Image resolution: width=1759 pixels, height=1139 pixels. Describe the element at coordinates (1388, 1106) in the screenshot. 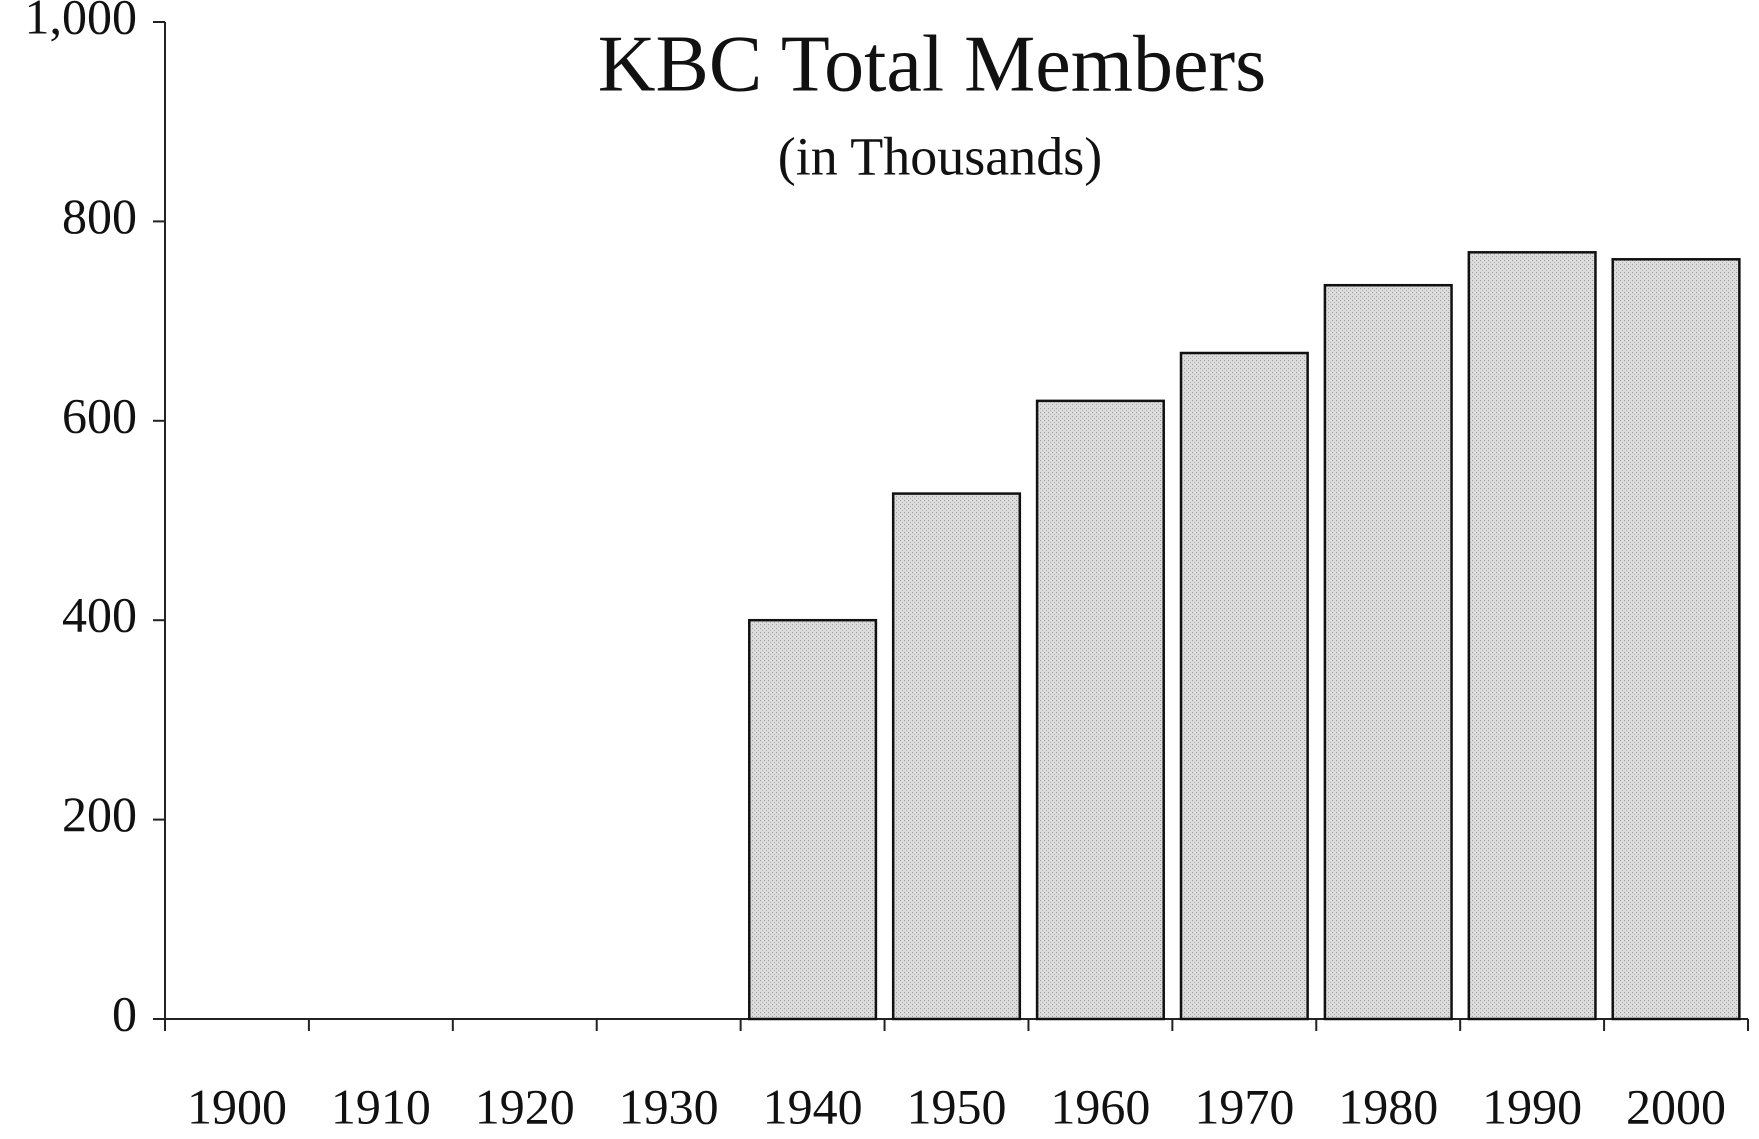

I see `x-tick-label: 1980` at that location.